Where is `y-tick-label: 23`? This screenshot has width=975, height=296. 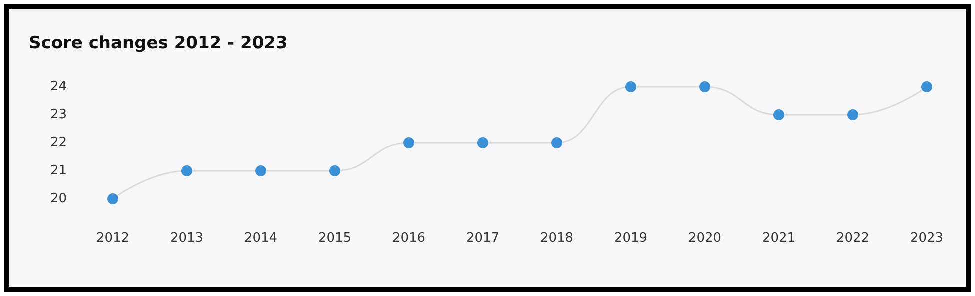
y-tick-label: 23 is located at coordinates (58, 115).